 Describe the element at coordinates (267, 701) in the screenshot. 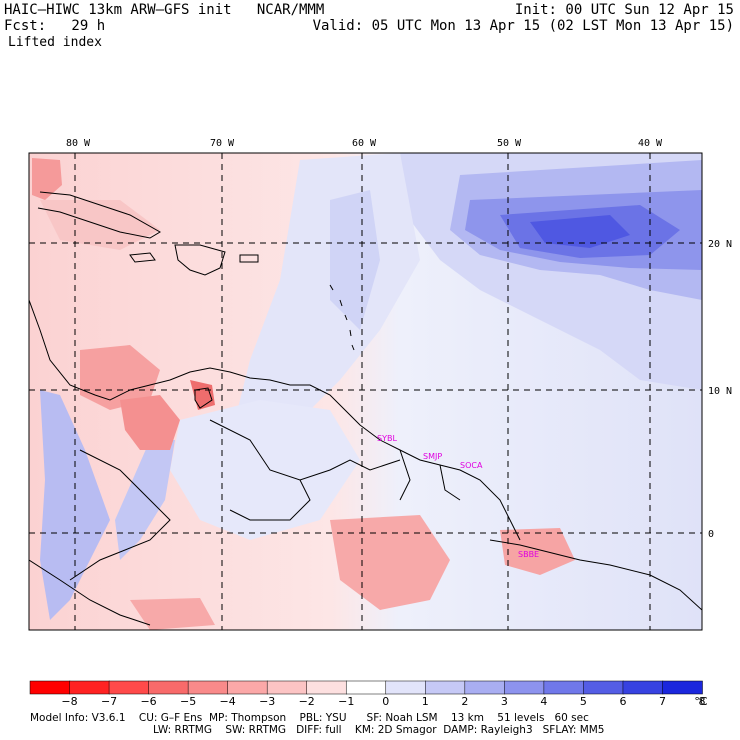

I see `colorbar-label: −3` at that location.